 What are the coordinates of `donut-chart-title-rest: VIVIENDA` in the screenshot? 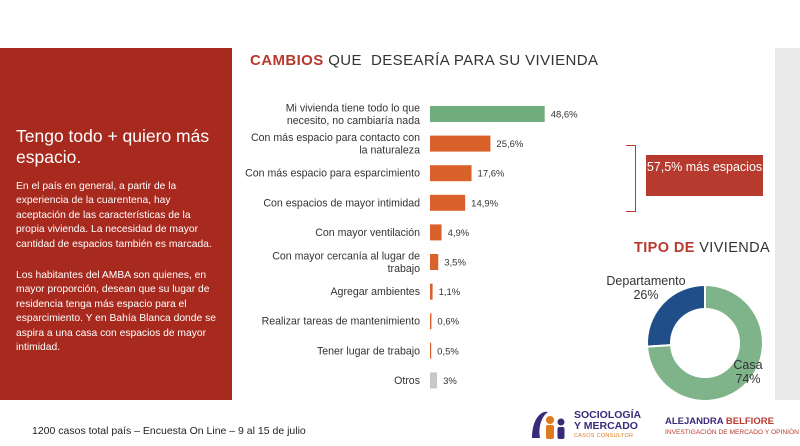 It's located at (732, 248).